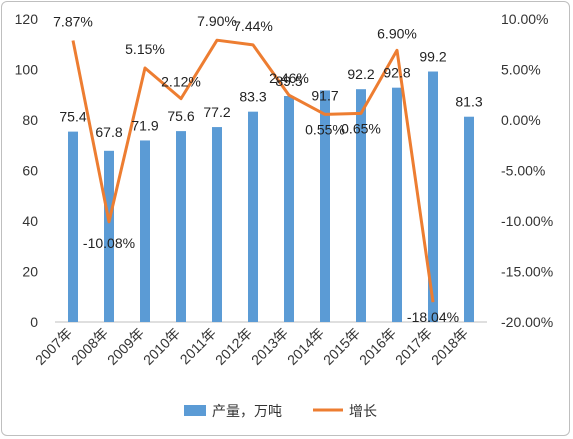 The height and width of the screenshot is (439, 573). What do you see at coordinates (324, 95) in the screenshot?
I see `bar-data-label: 91.7` at bounding box center [324, 95].